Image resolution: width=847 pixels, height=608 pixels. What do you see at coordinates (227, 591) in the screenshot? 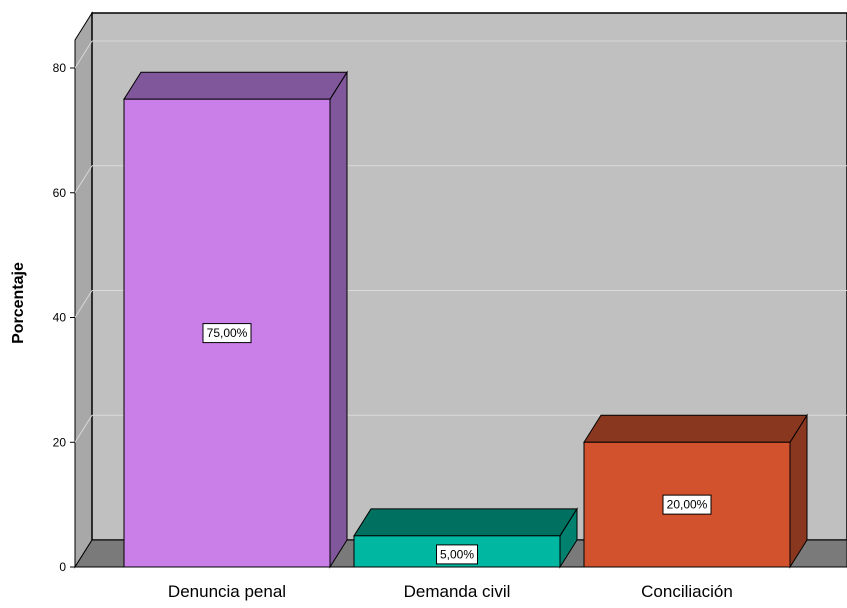
I see `x-tick-label: Denuncia penal` at bounding box center [227, 591].